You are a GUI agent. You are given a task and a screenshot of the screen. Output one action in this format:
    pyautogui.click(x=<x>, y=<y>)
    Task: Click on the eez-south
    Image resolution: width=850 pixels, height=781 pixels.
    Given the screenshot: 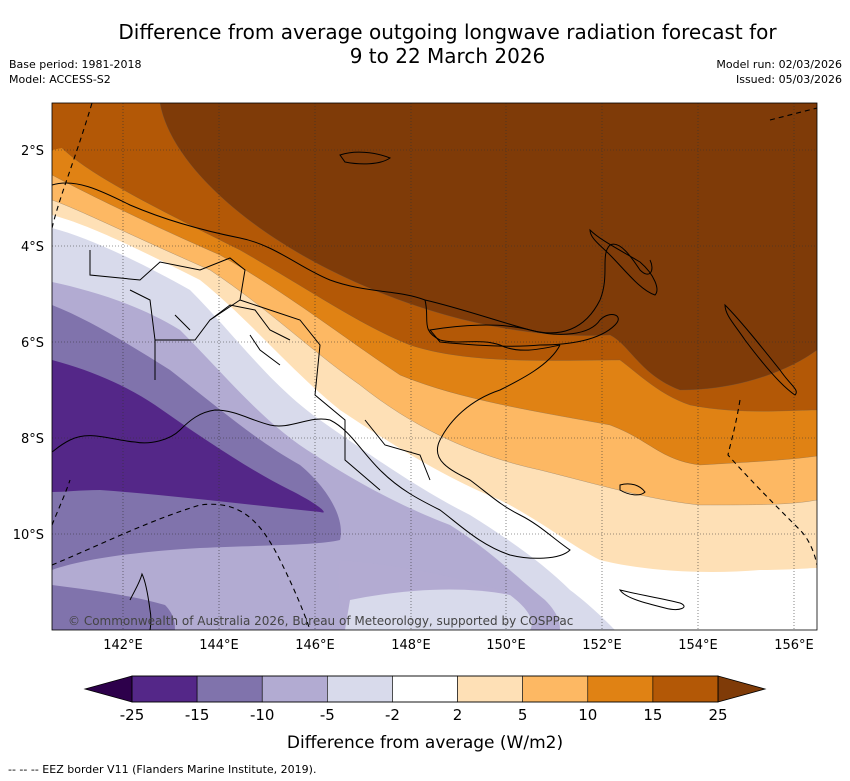 What is the action you would take?
    pyautogui.click(x=181, y=566)
    